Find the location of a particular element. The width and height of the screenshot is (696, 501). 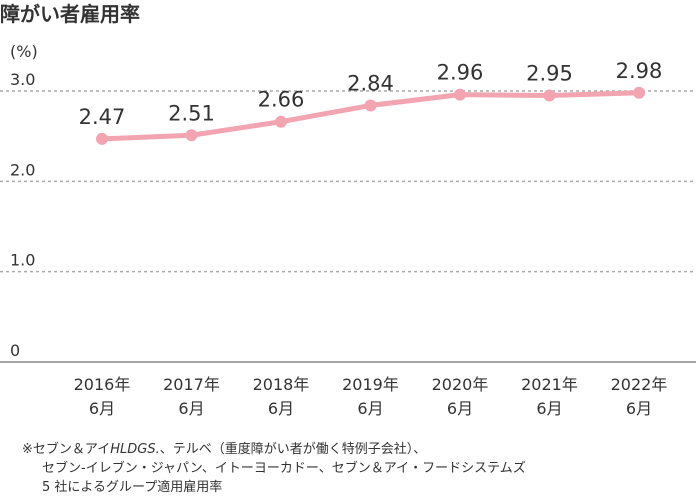

y-tick-label: 1.0 is located at coordinates (22, 260).